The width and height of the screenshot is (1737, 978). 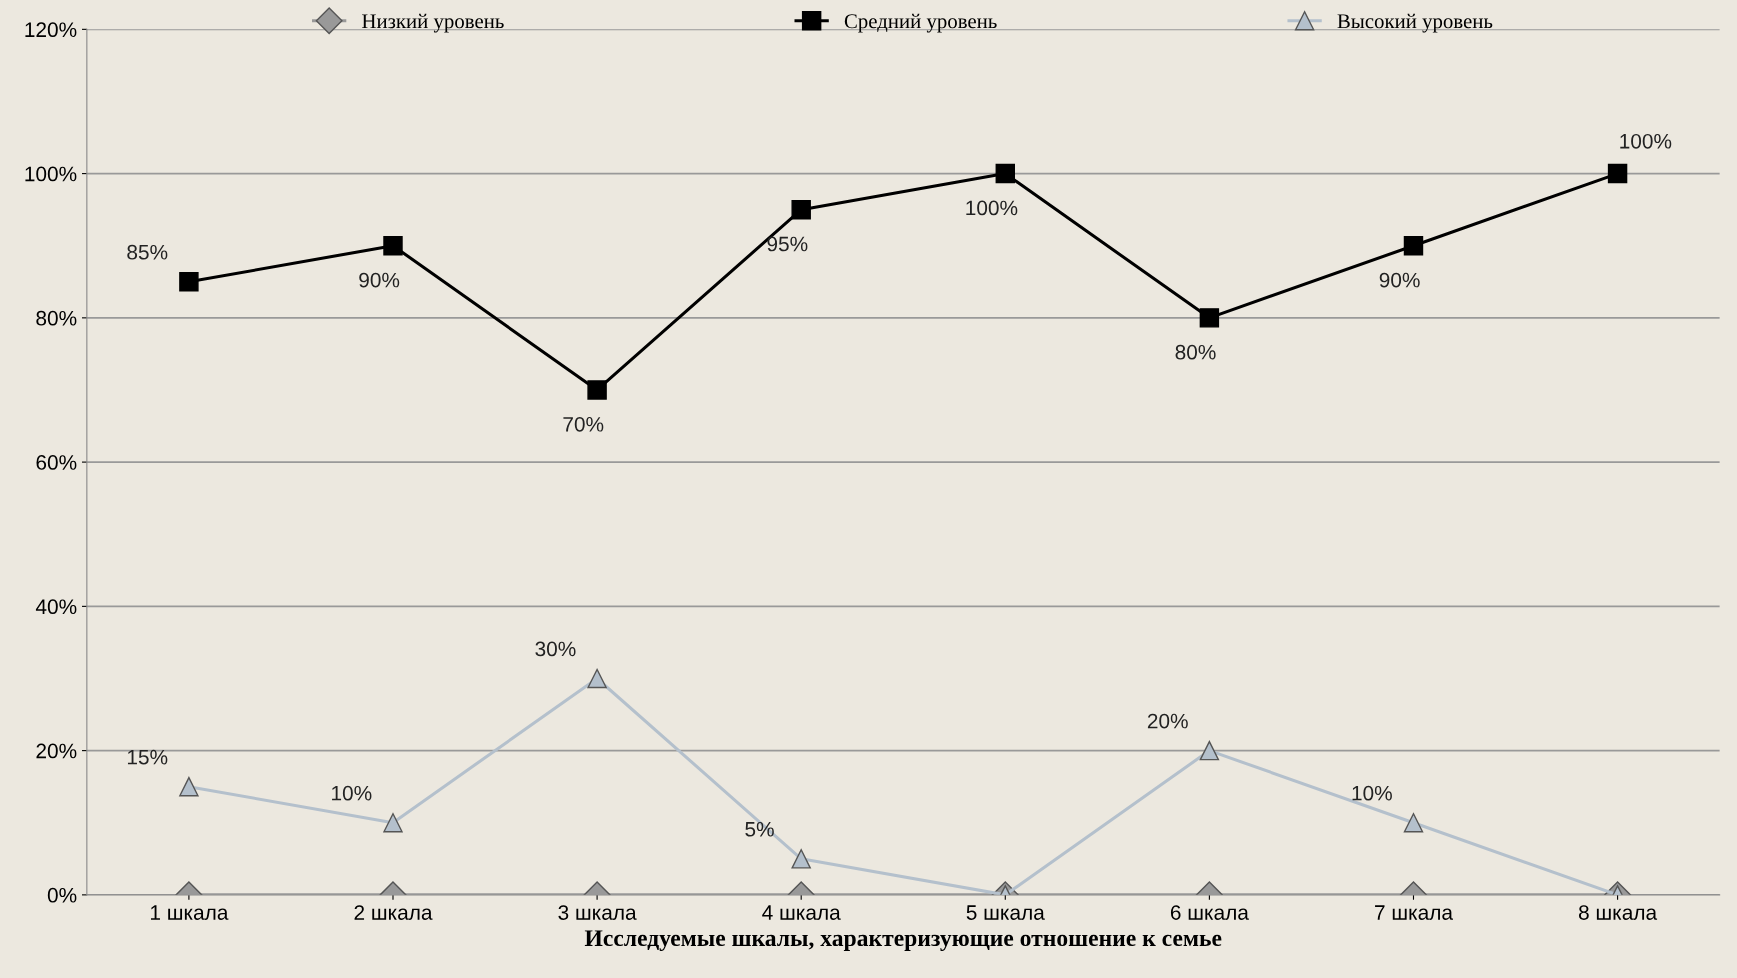 What do you see at coordinates (597, 912) in the screenshot?
I see `x-tick-label: 3 шкала` at bounding box center [597, 912].